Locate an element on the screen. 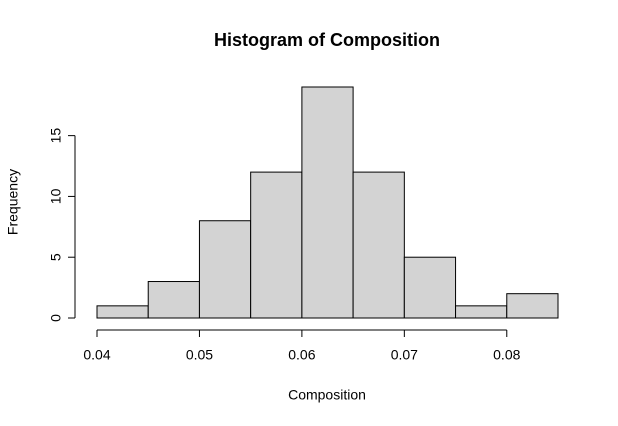 The height and width of the screenshot is (426, 618). y-tick-label: 10 is located at coordinates (56, 196).